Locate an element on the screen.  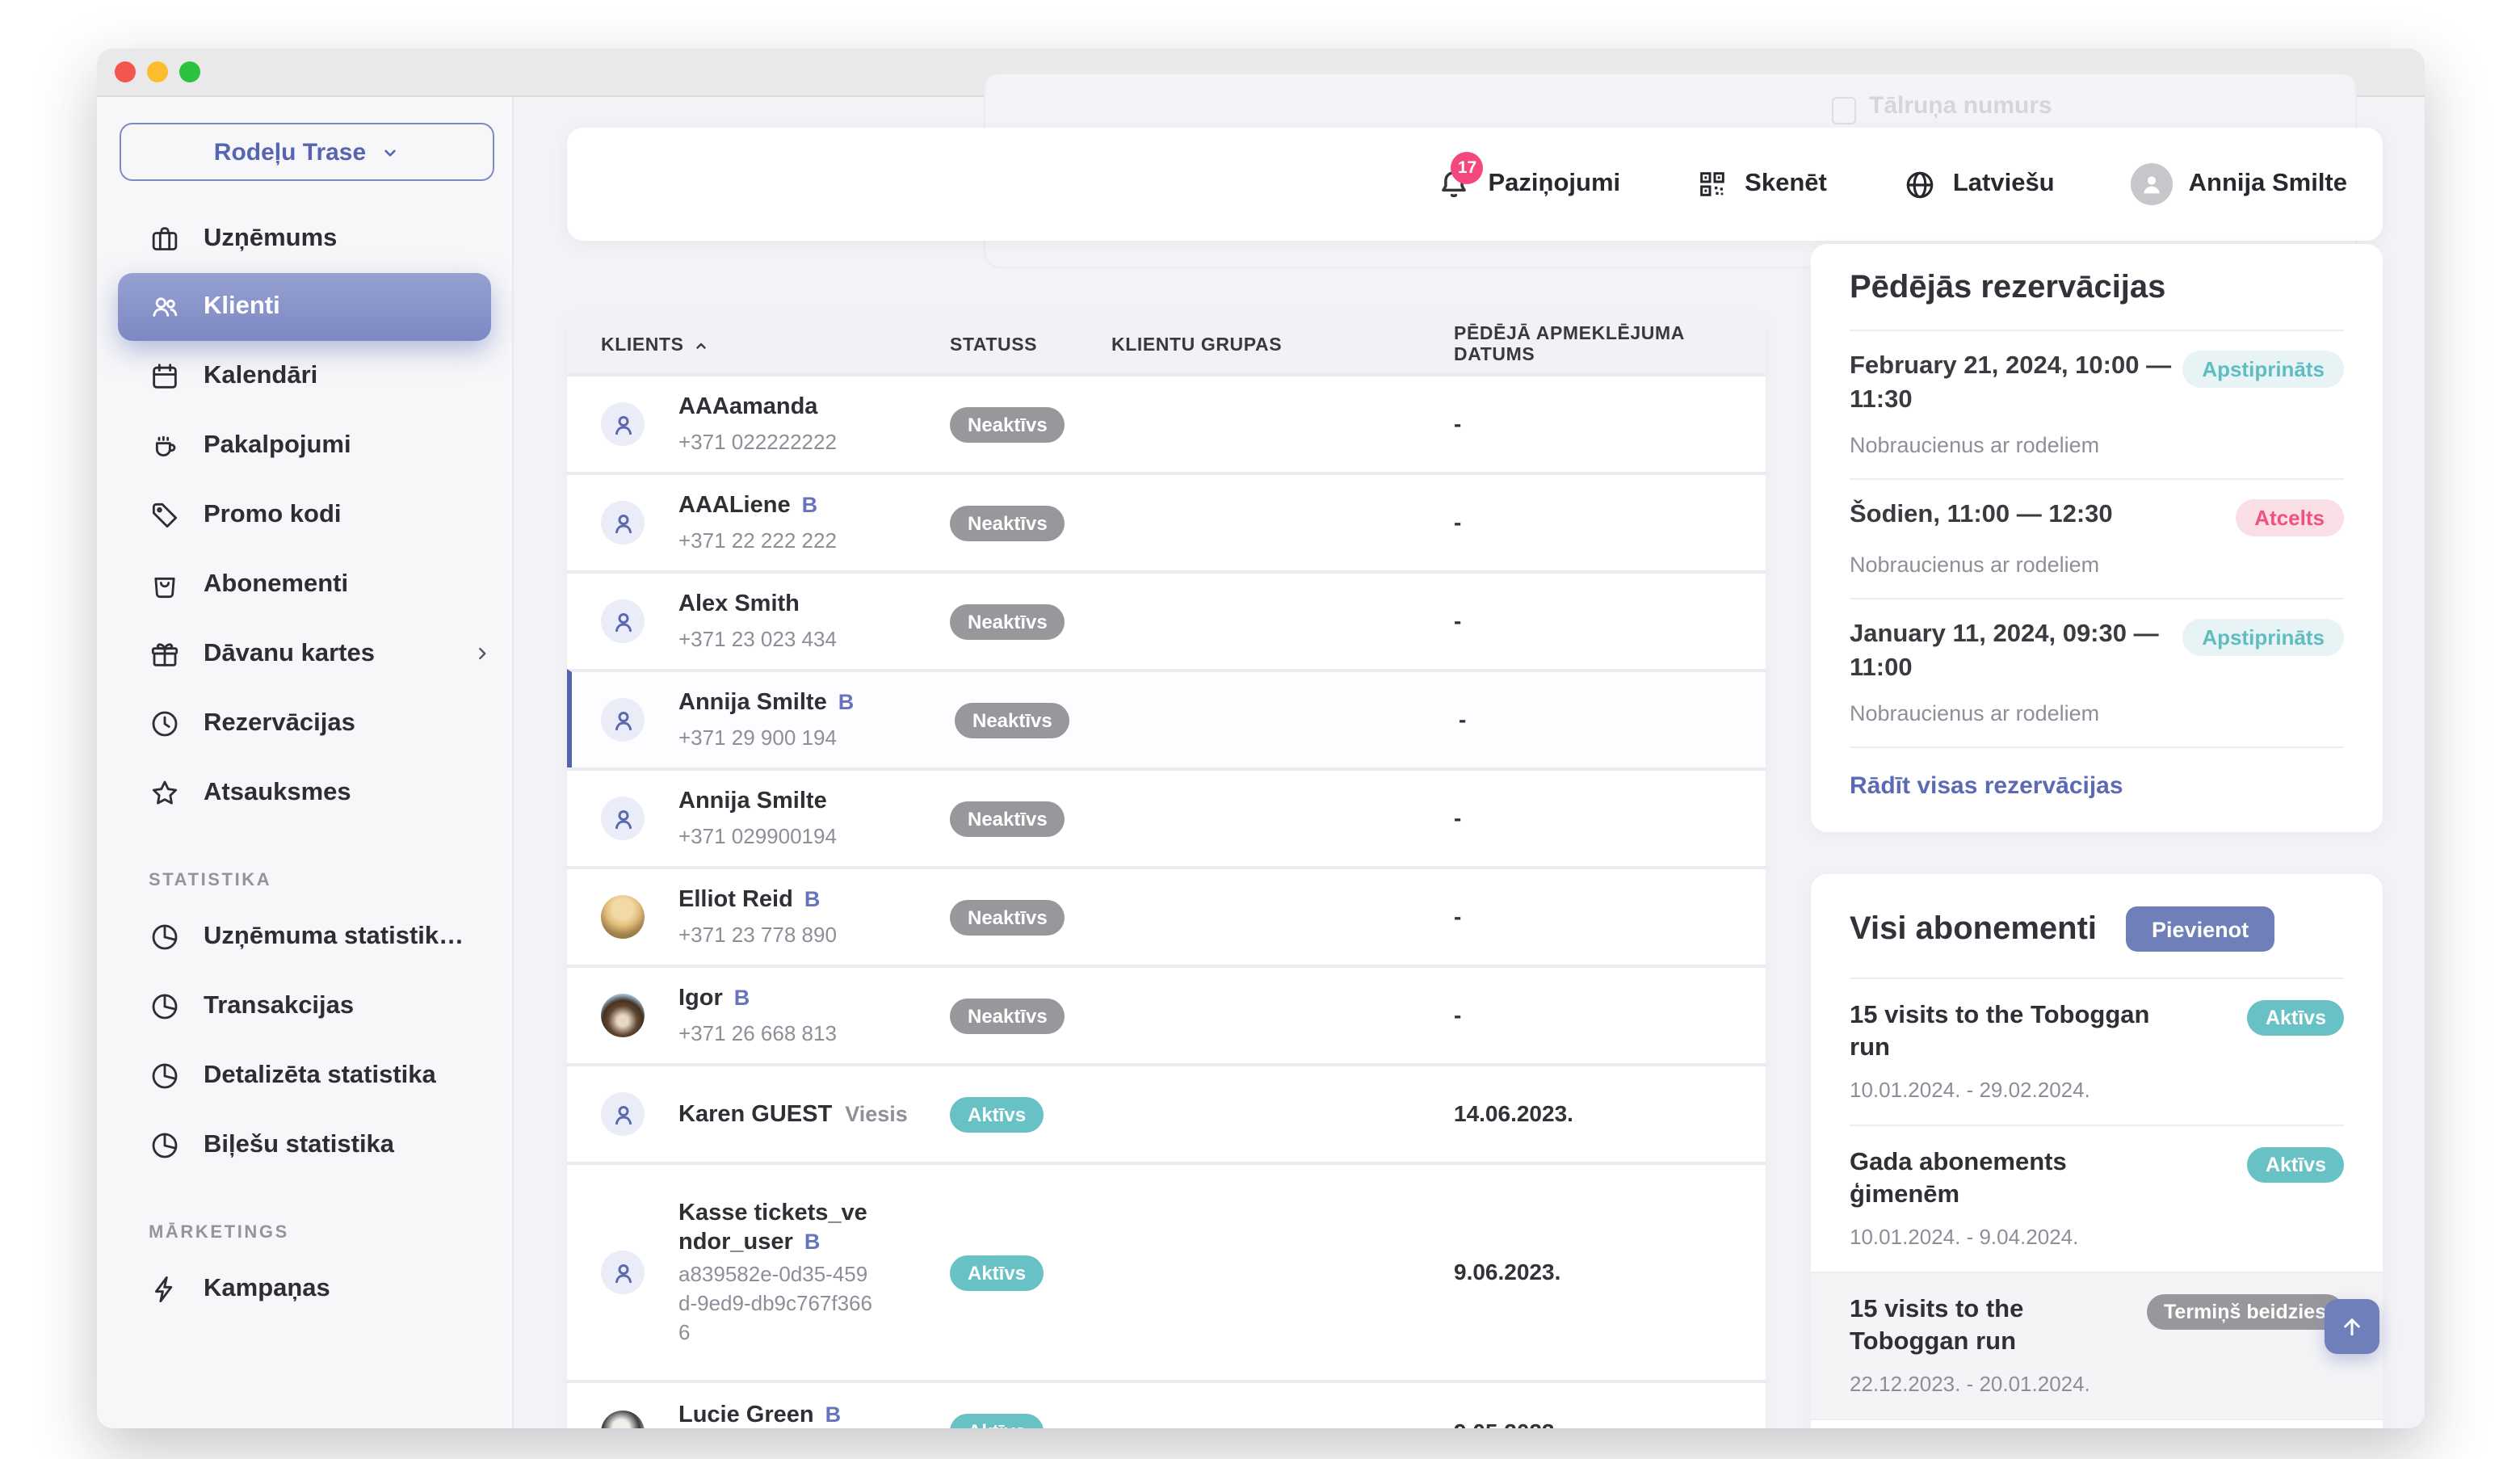
client-phone: +371 26 668 813 is located at coordinates (757, 1033).